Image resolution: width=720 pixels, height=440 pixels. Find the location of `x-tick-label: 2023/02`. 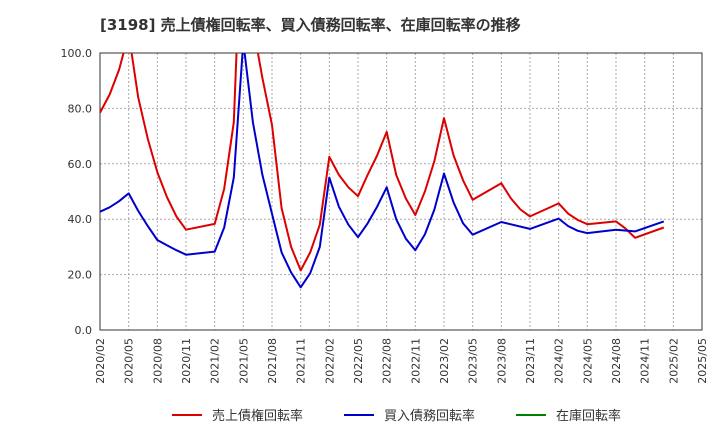

x-tick-label: 2023/02 is located at coordinates (444, 361).